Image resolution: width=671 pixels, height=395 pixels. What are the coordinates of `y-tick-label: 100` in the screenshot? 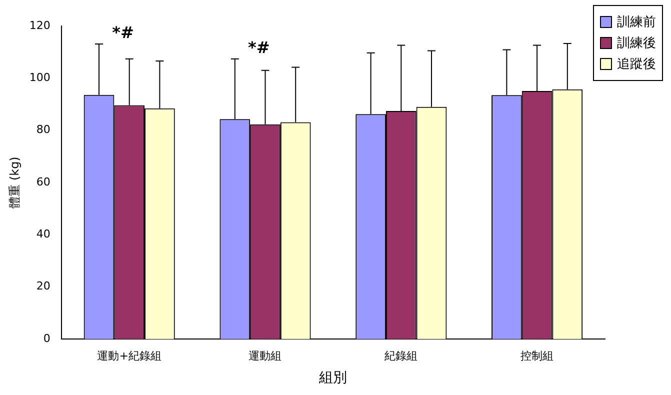 It's located at (39, 77).